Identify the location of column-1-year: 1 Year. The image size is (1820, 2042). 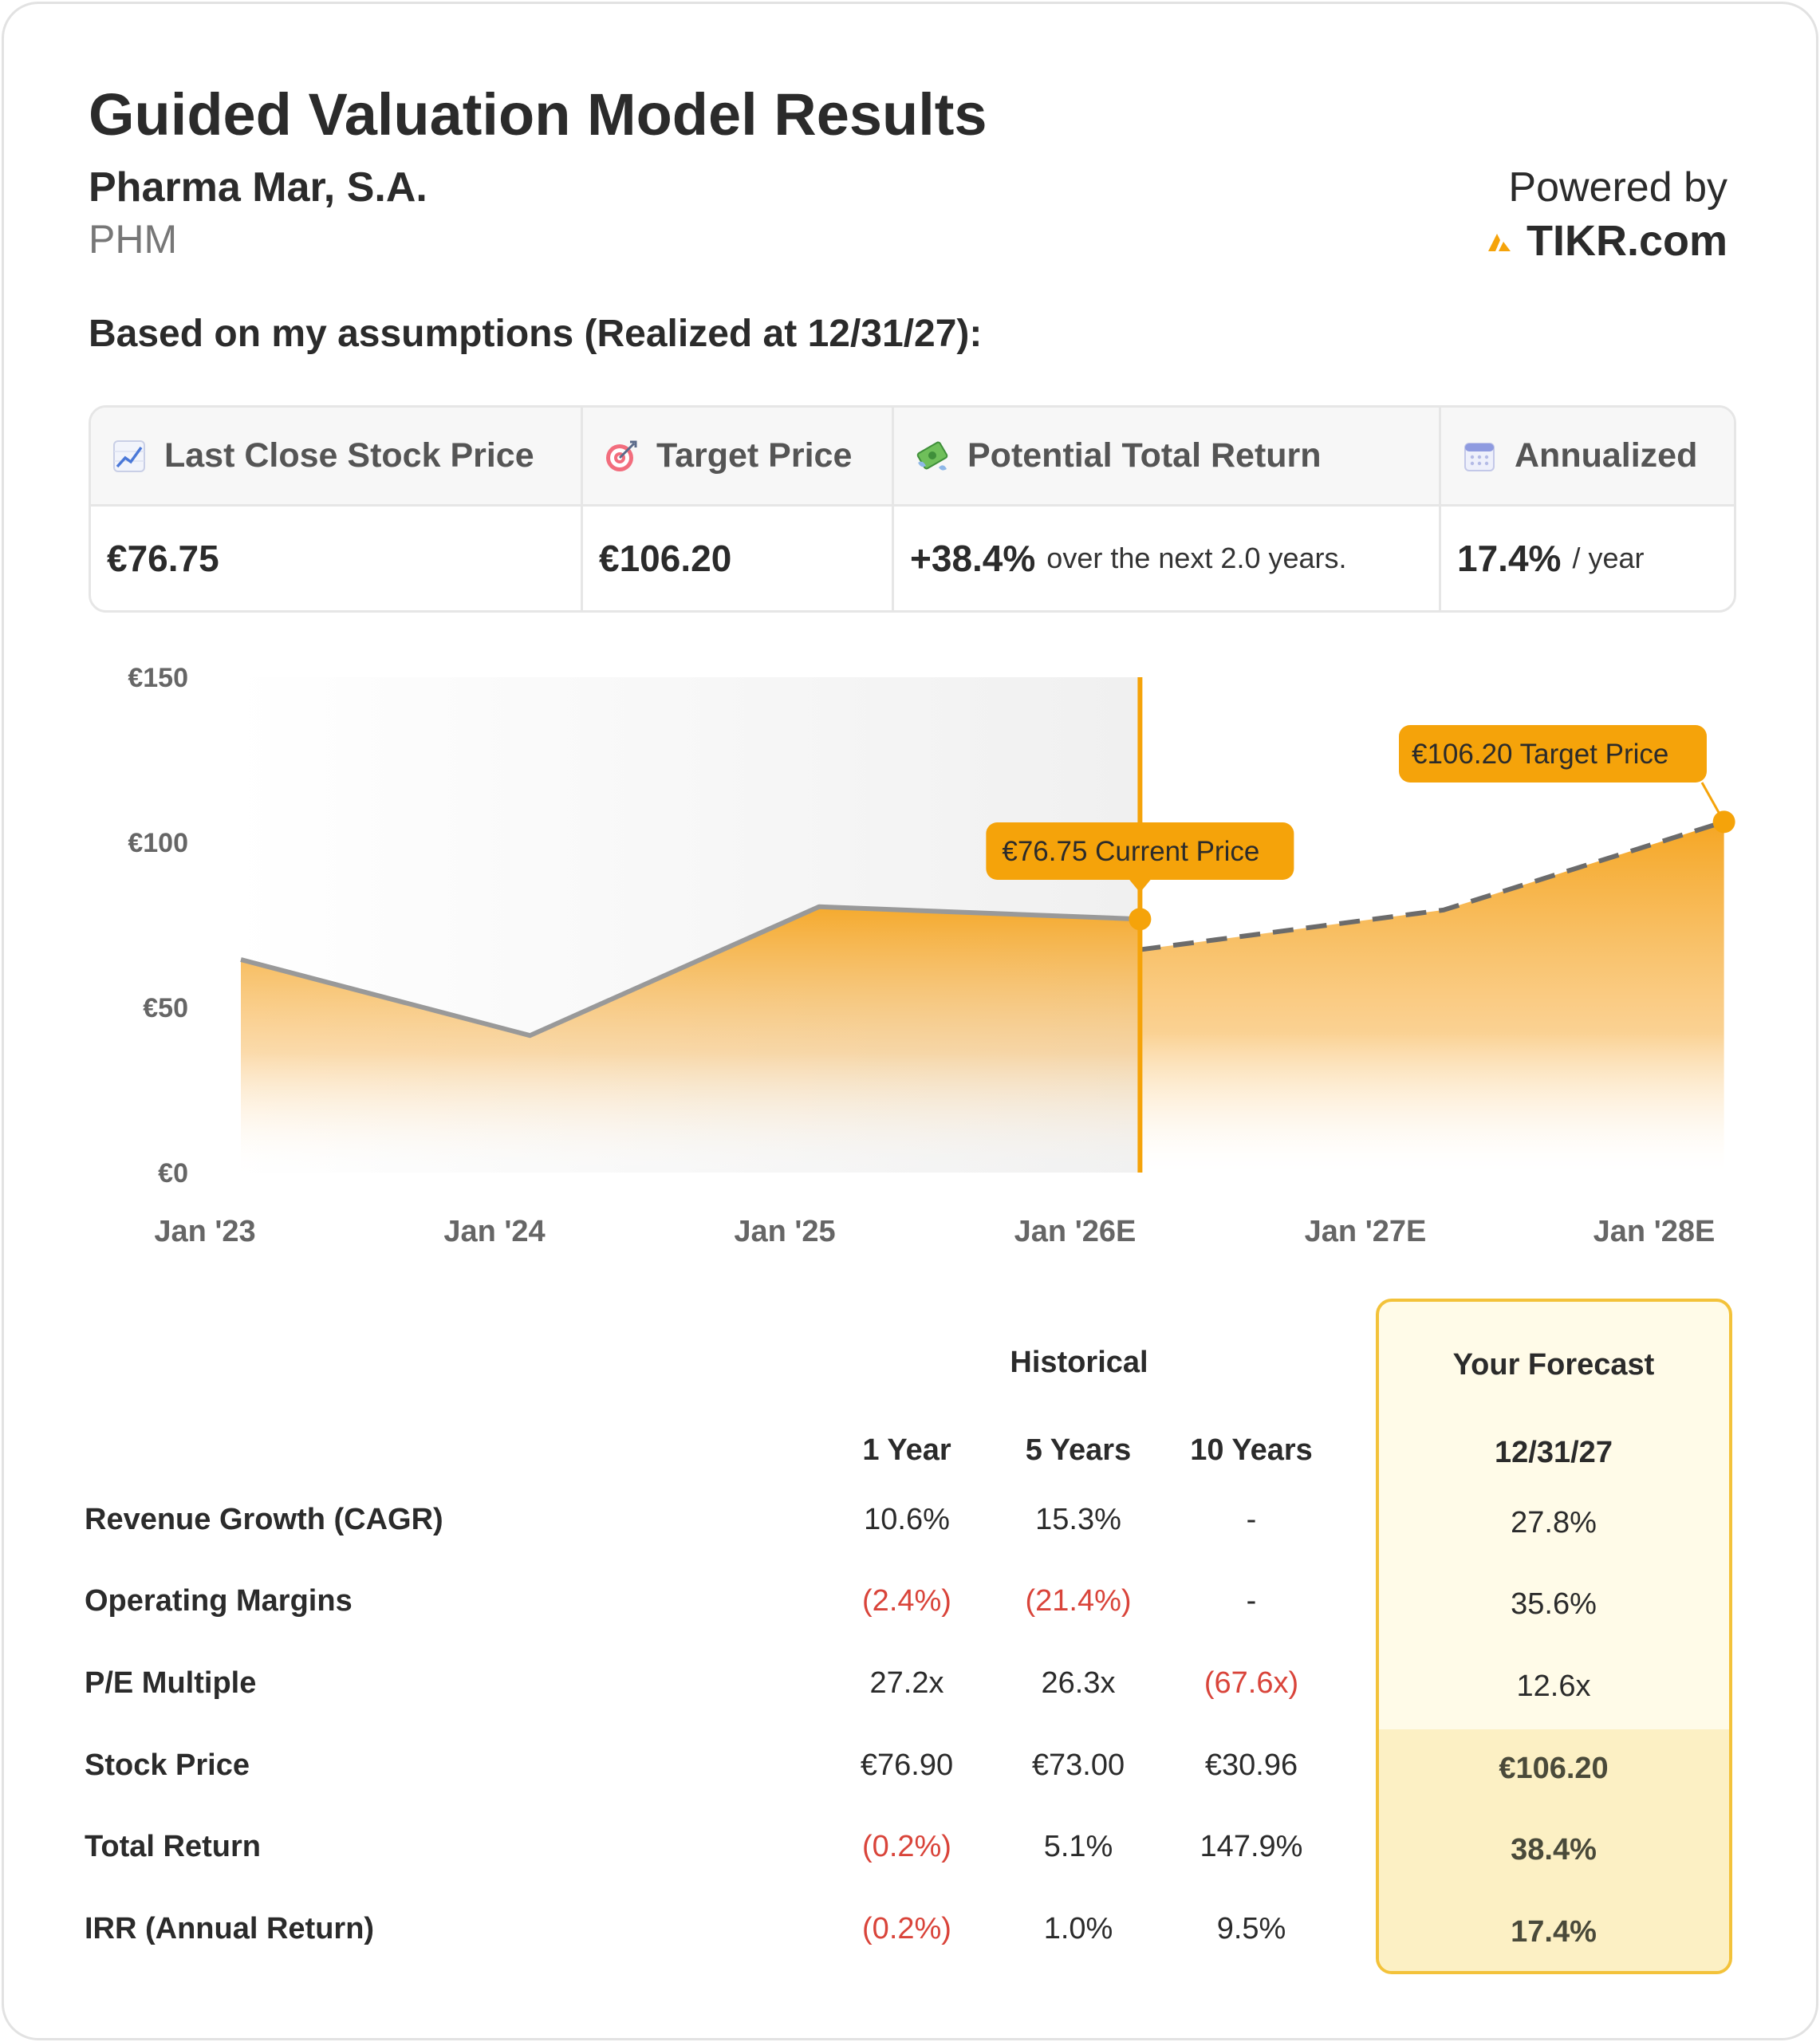
(906, 1450).